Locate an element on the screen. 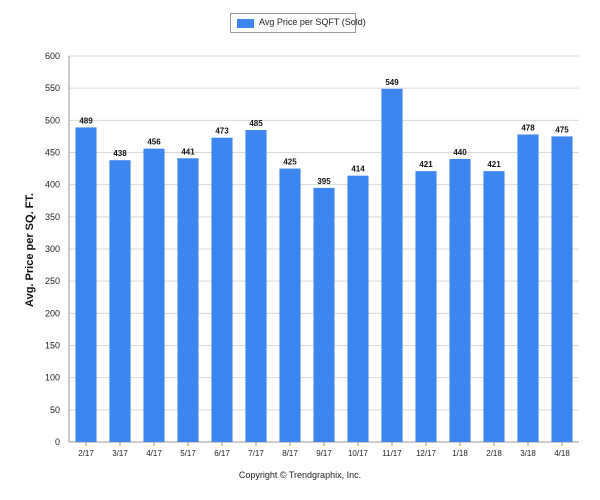 The width and height of the screenshot is (600, 500). x-tick-label: 2/18 is located at coordinates (494, 453).